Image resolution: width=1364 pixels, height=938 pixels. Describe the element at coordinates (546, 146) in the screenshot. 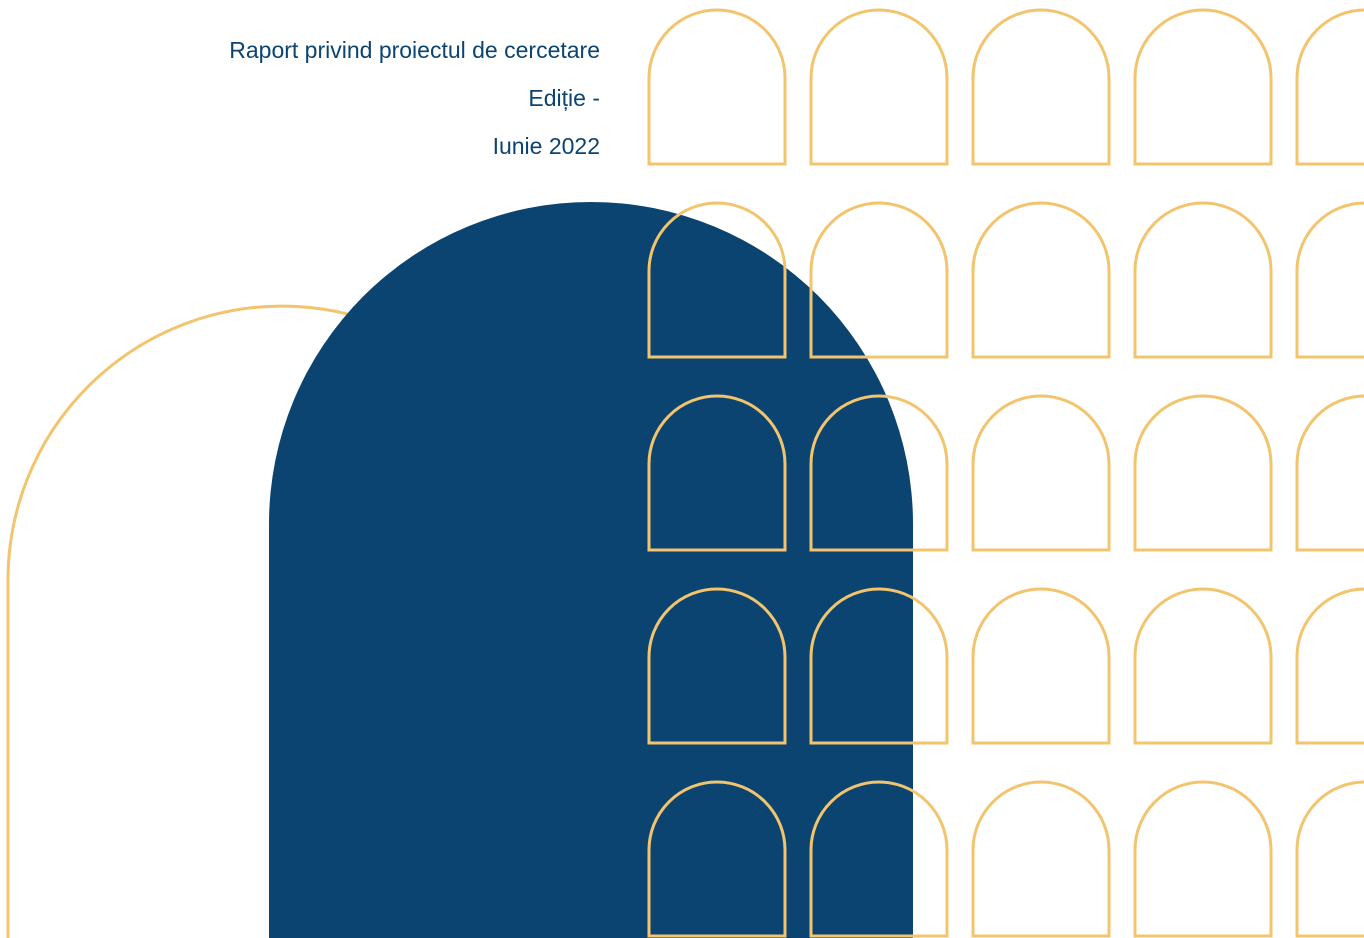

I see `report-date: Iunie 2022` at that location.